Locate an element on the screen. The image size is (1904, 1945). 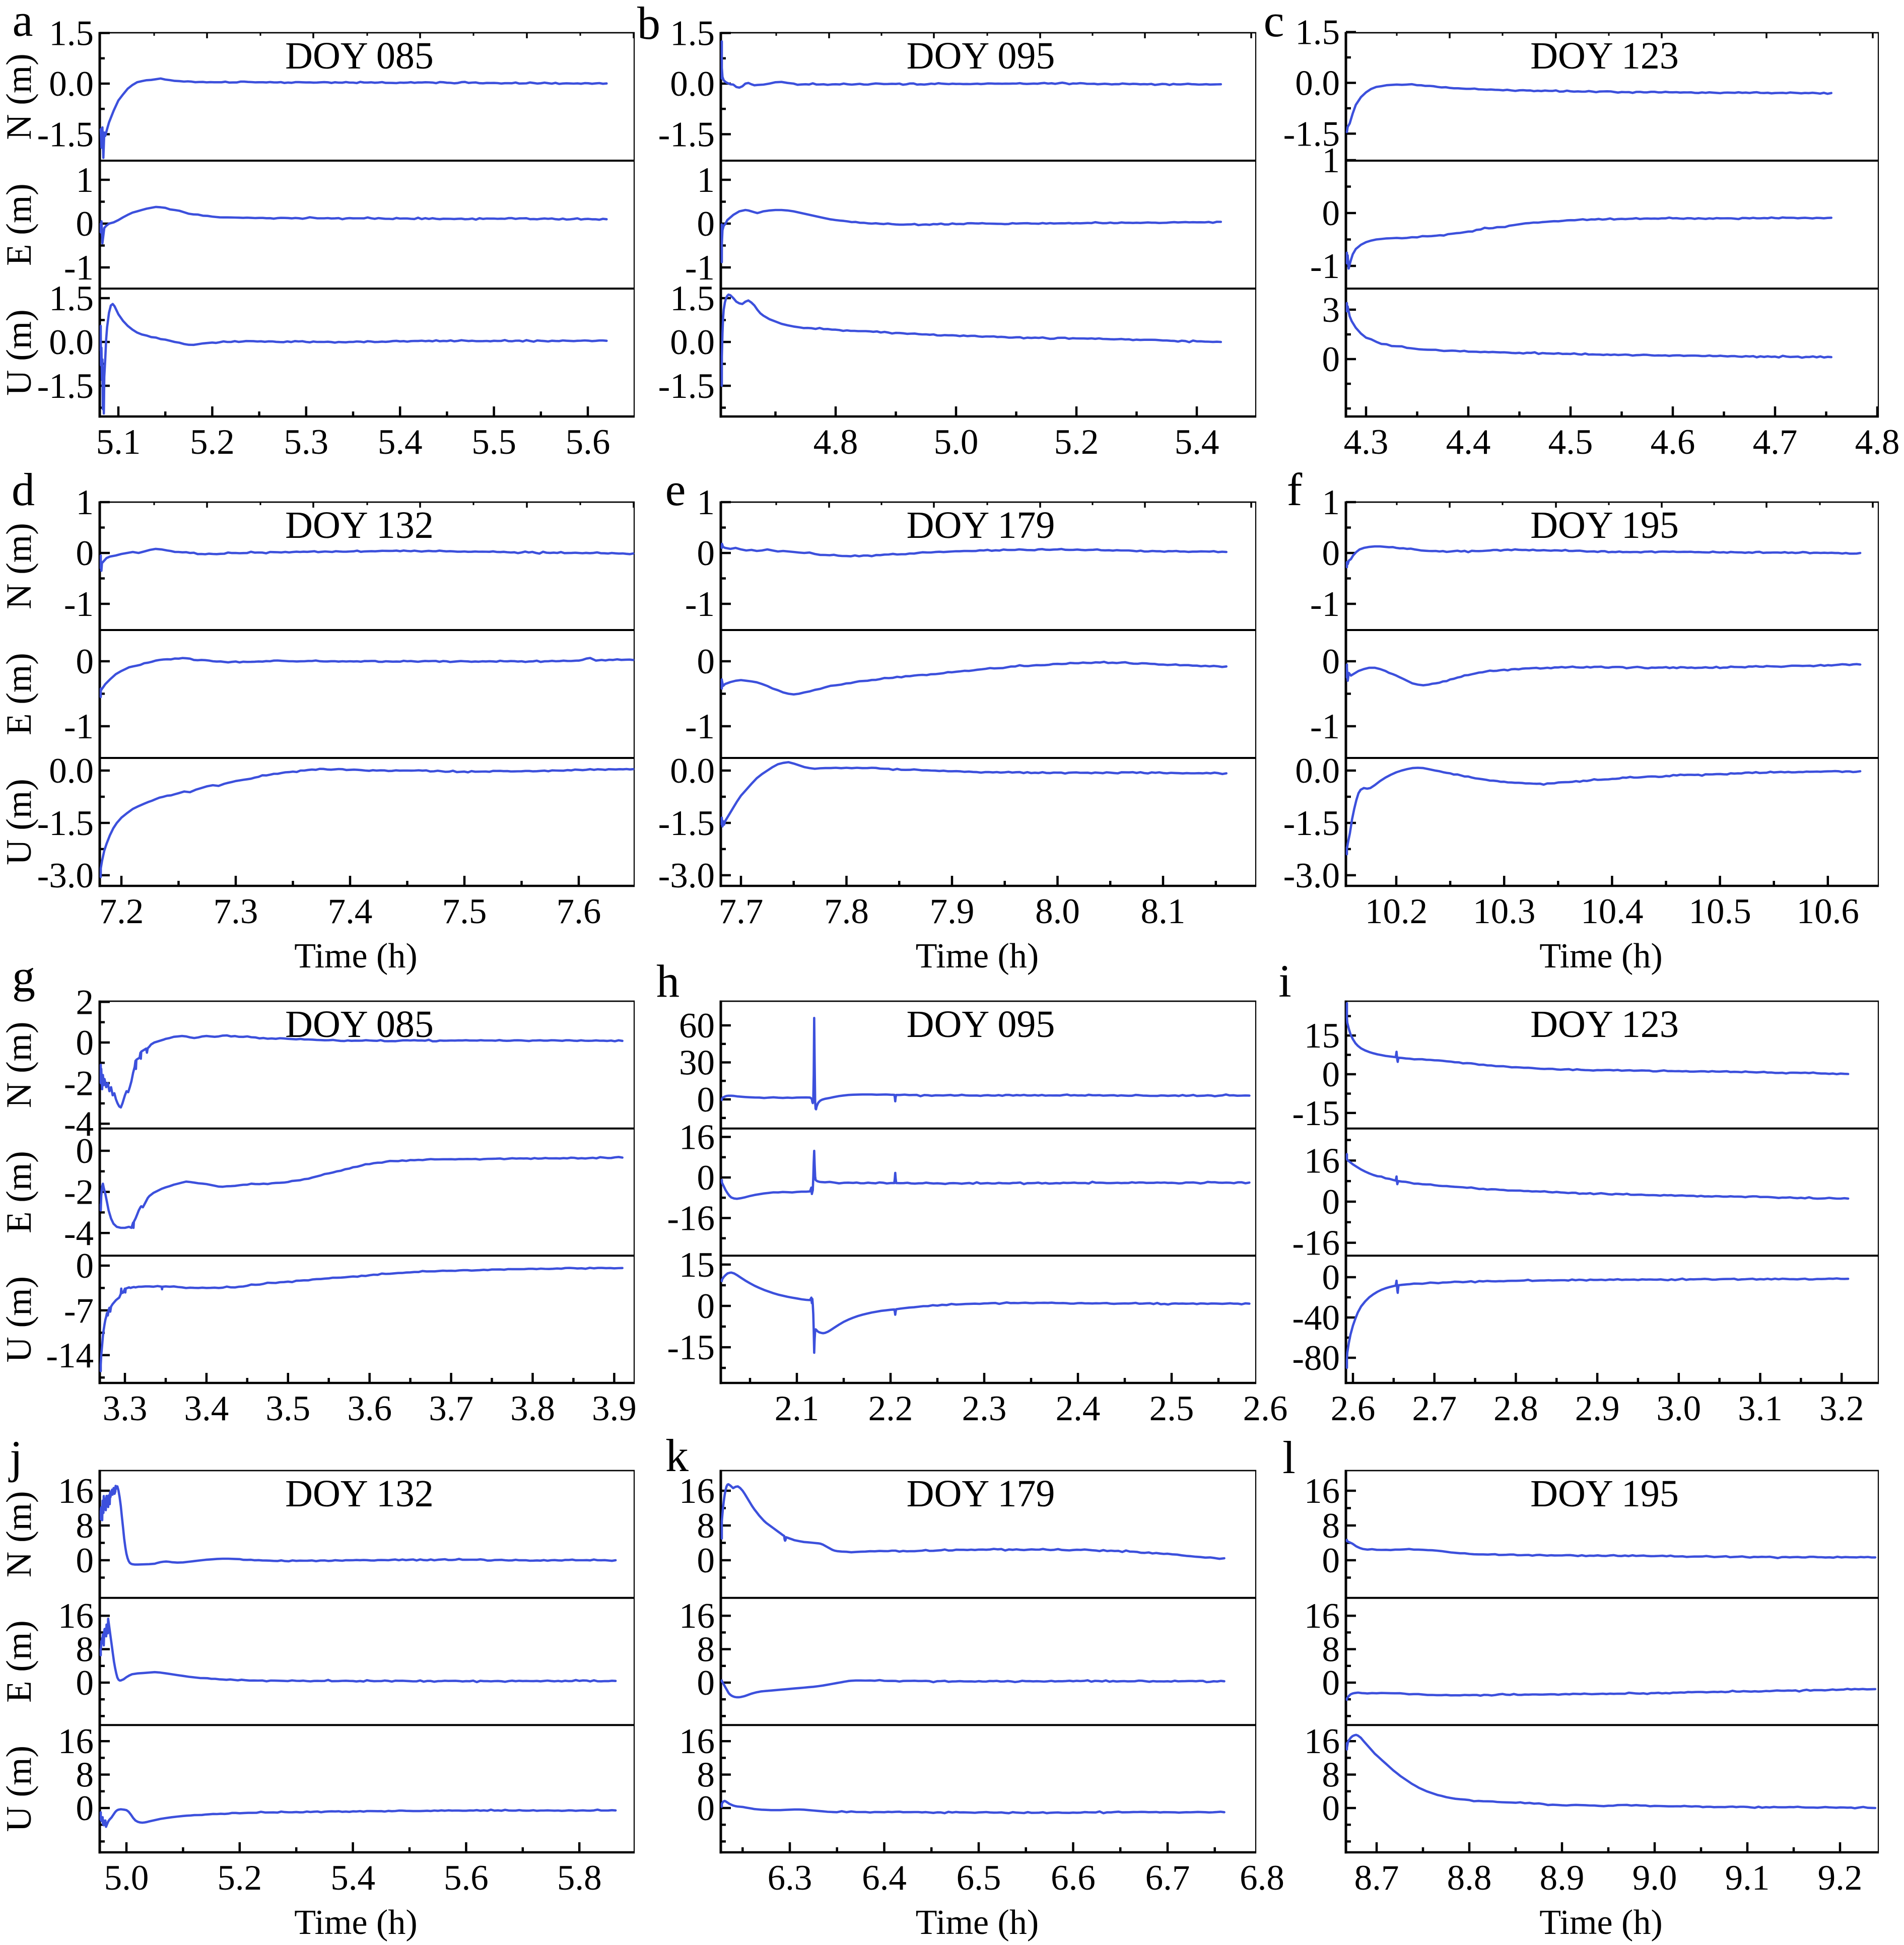
svg-text: k is located at coordinates (677, 1455).